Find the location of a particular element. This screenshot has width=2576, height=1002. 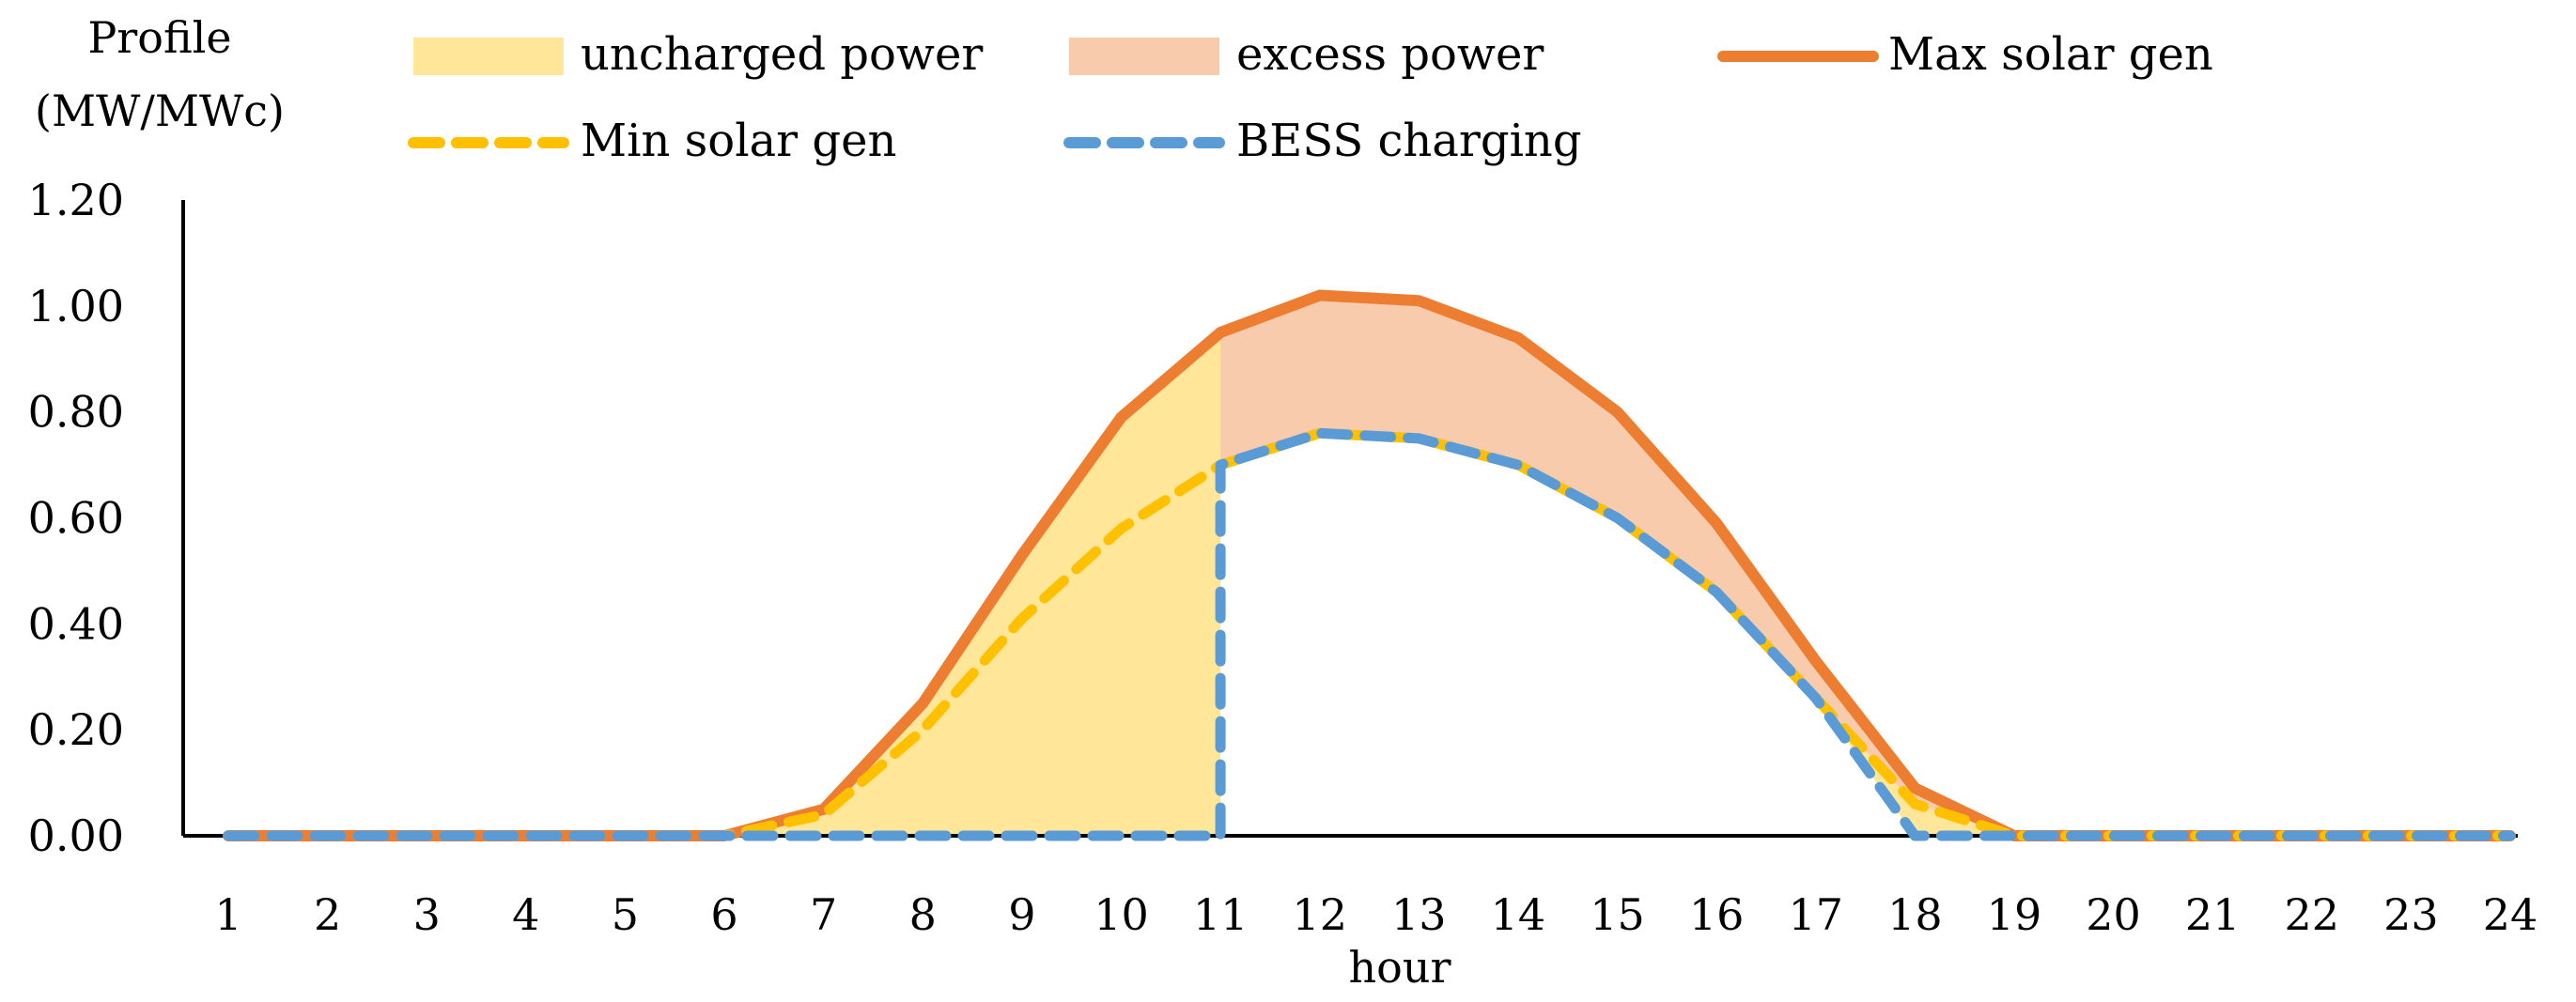

x-tick-label: 13 is located at coordinates (1419, 914).